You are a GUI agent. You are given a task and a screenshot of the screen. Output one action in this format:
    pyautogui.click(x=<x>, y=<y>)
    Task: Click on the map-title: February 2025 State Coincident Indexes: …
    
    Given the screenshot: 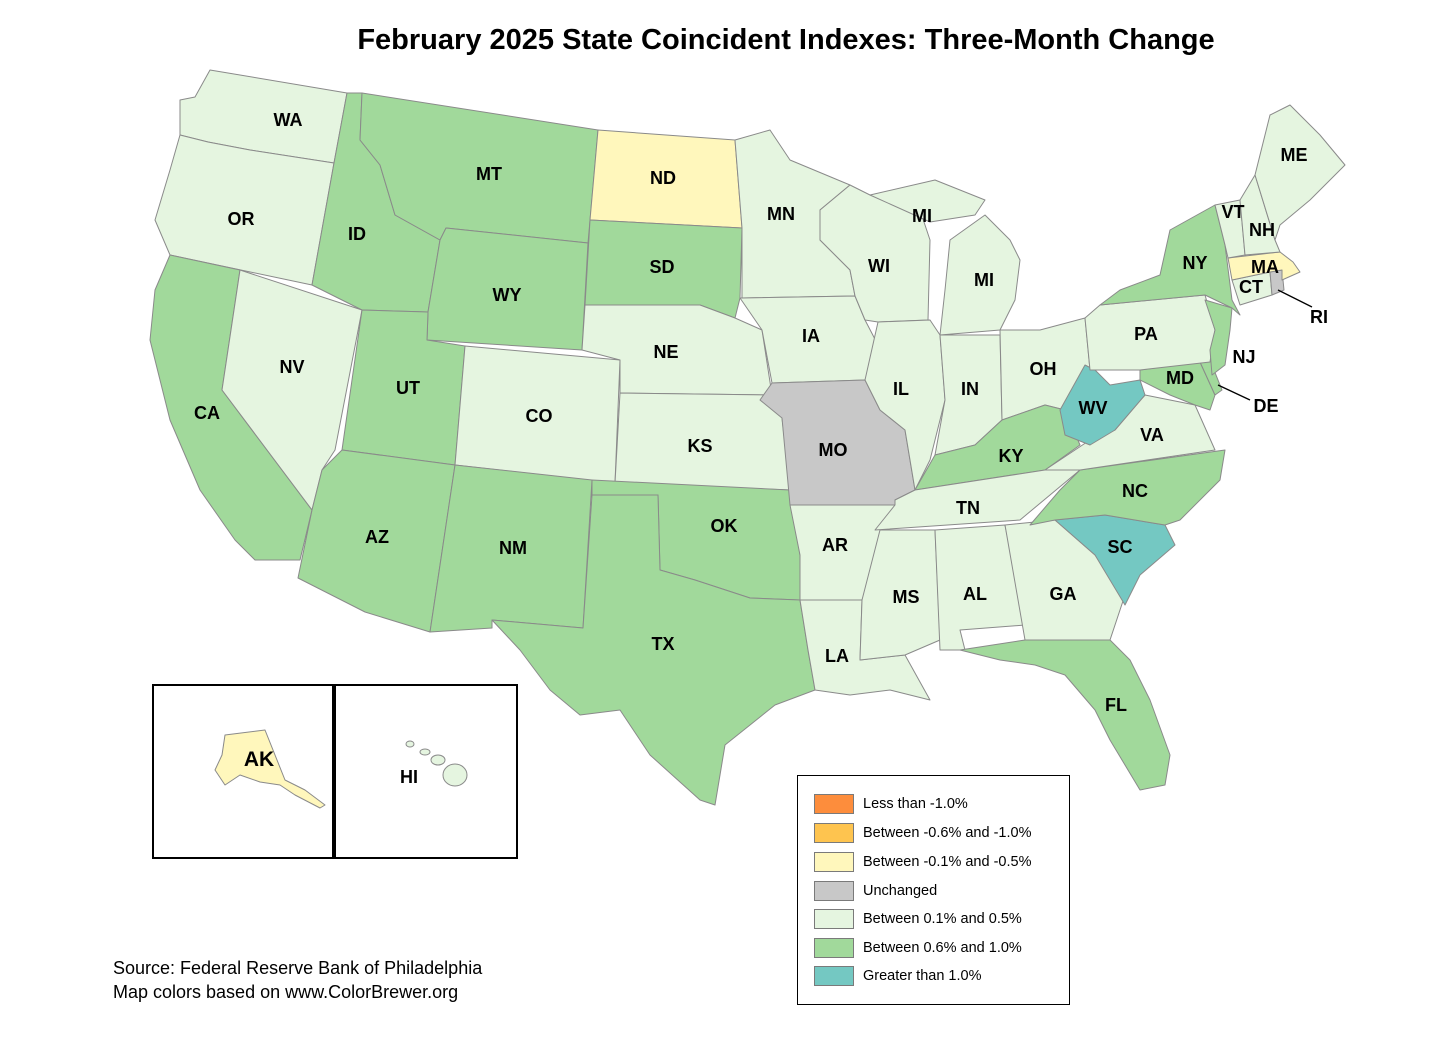 What is the action you would take?
    pyautogui.click(x=786, y=40)
    